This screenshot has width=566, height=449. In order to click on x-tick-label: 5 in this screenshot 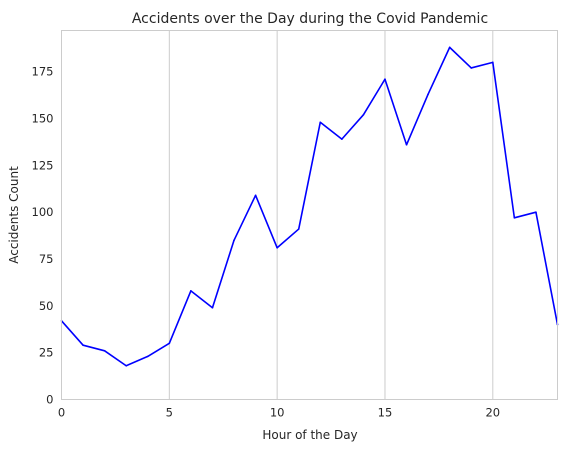, I will do `click(169, 413)`.